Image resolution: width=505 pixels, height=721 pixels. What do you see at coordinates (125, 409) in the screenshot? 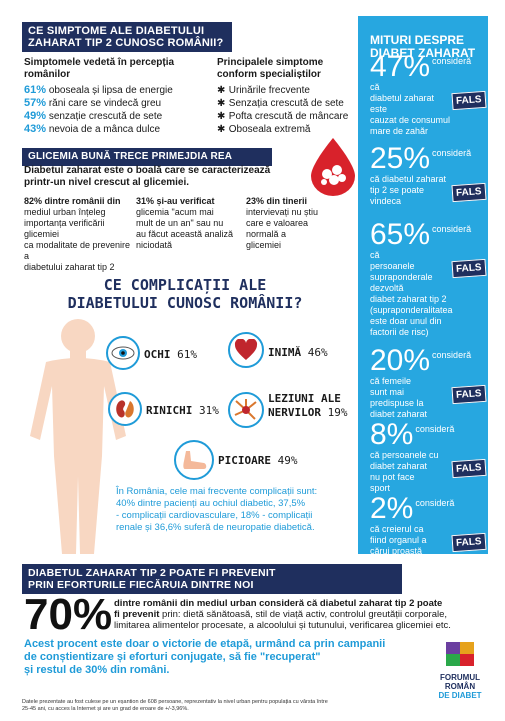
I see `kidney-icon` at bounding box center [125, 409].